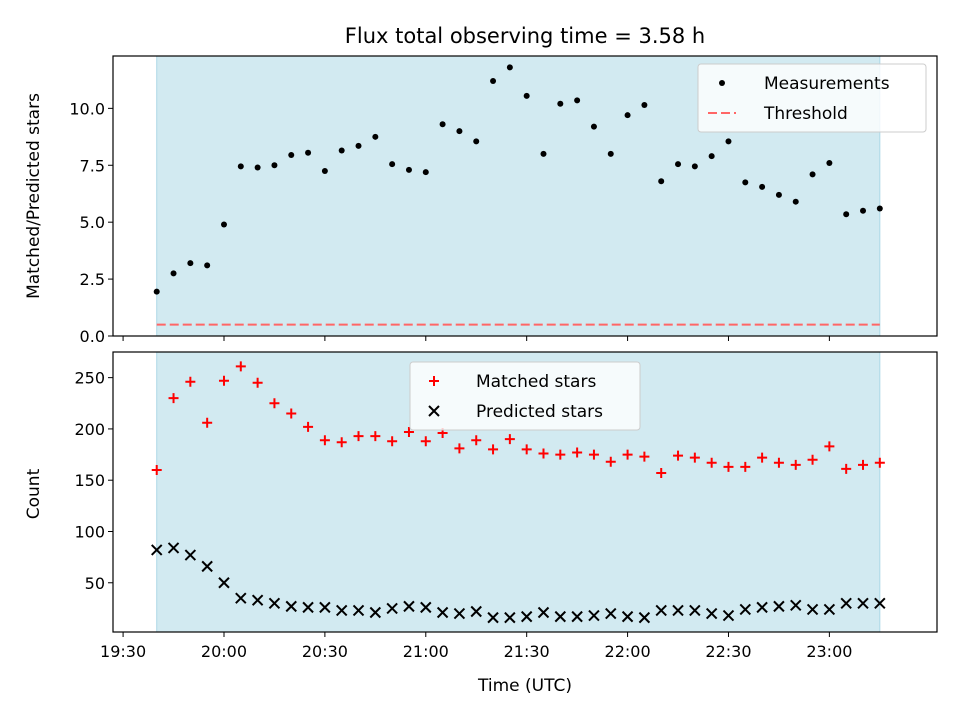 This screenshot has height=720, width=960. What do you see at coordinates (89, 378) in the screenshot?
I see `y-tick-label: 250` at bounding box center [89, 378].